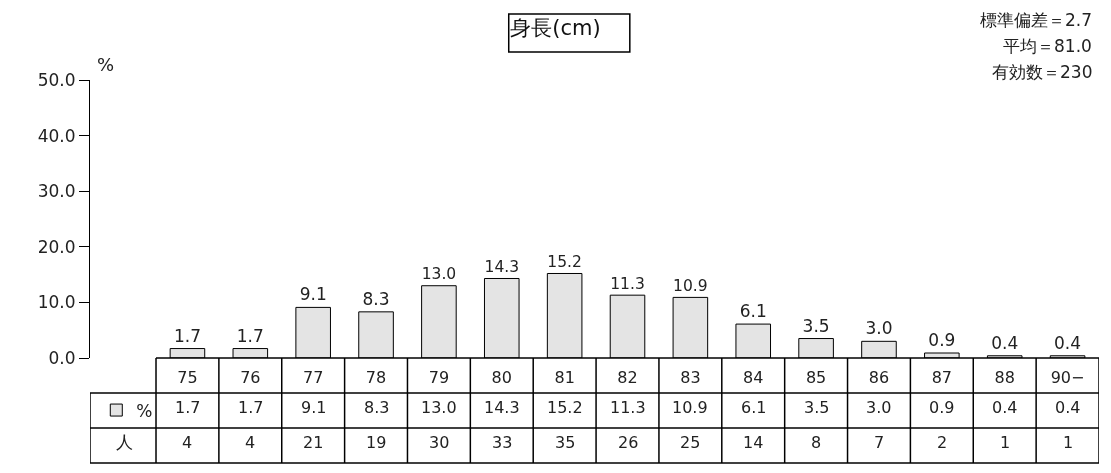 The image size is (1111, 473). What do you see at coordinates (879, 377) in the screenshot?
I see `x-tick-label: 86` at bounding box center [879, 377].